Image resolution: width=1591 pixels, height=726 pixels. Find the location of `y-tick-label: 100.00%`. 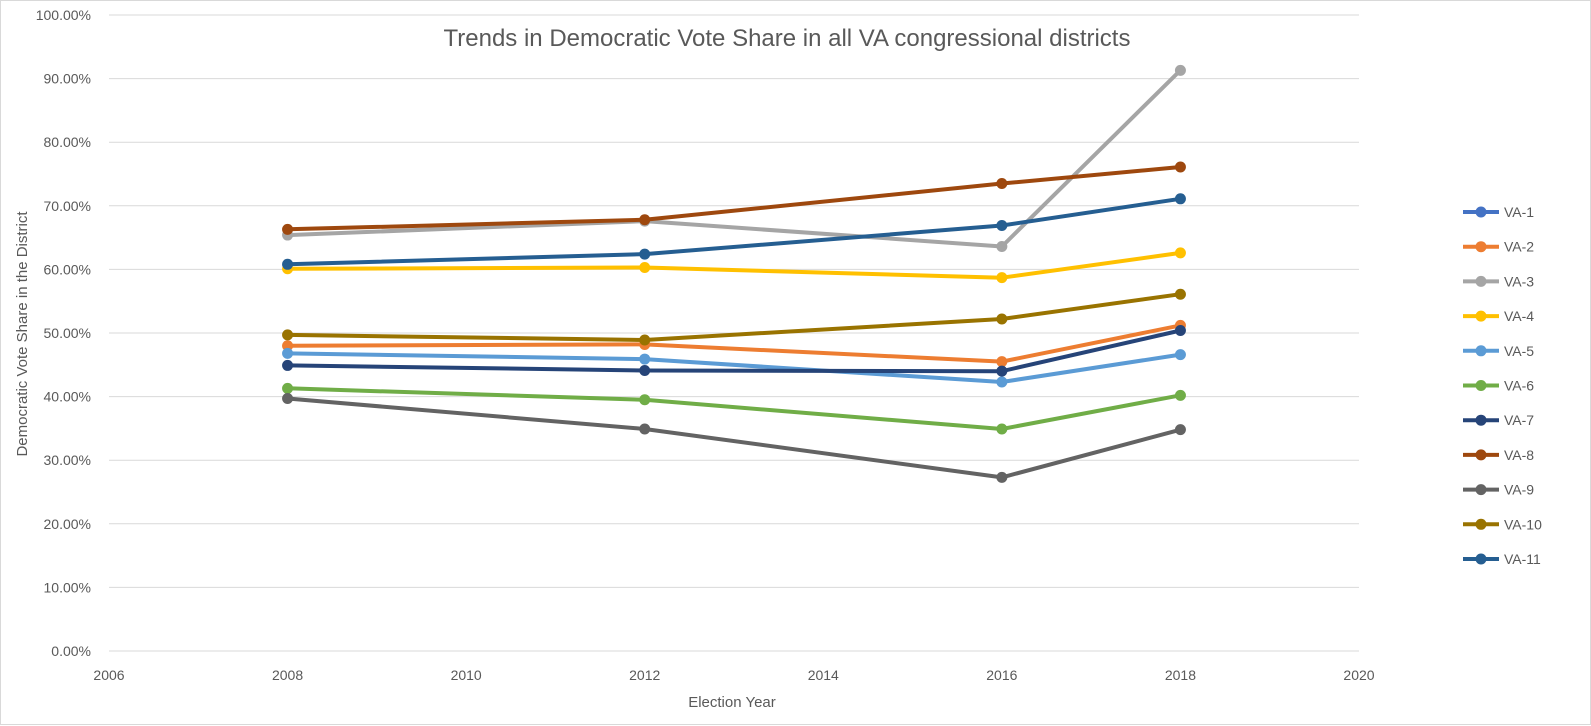

y-tick-label: 100.00% is located at coordinates (63, 15).